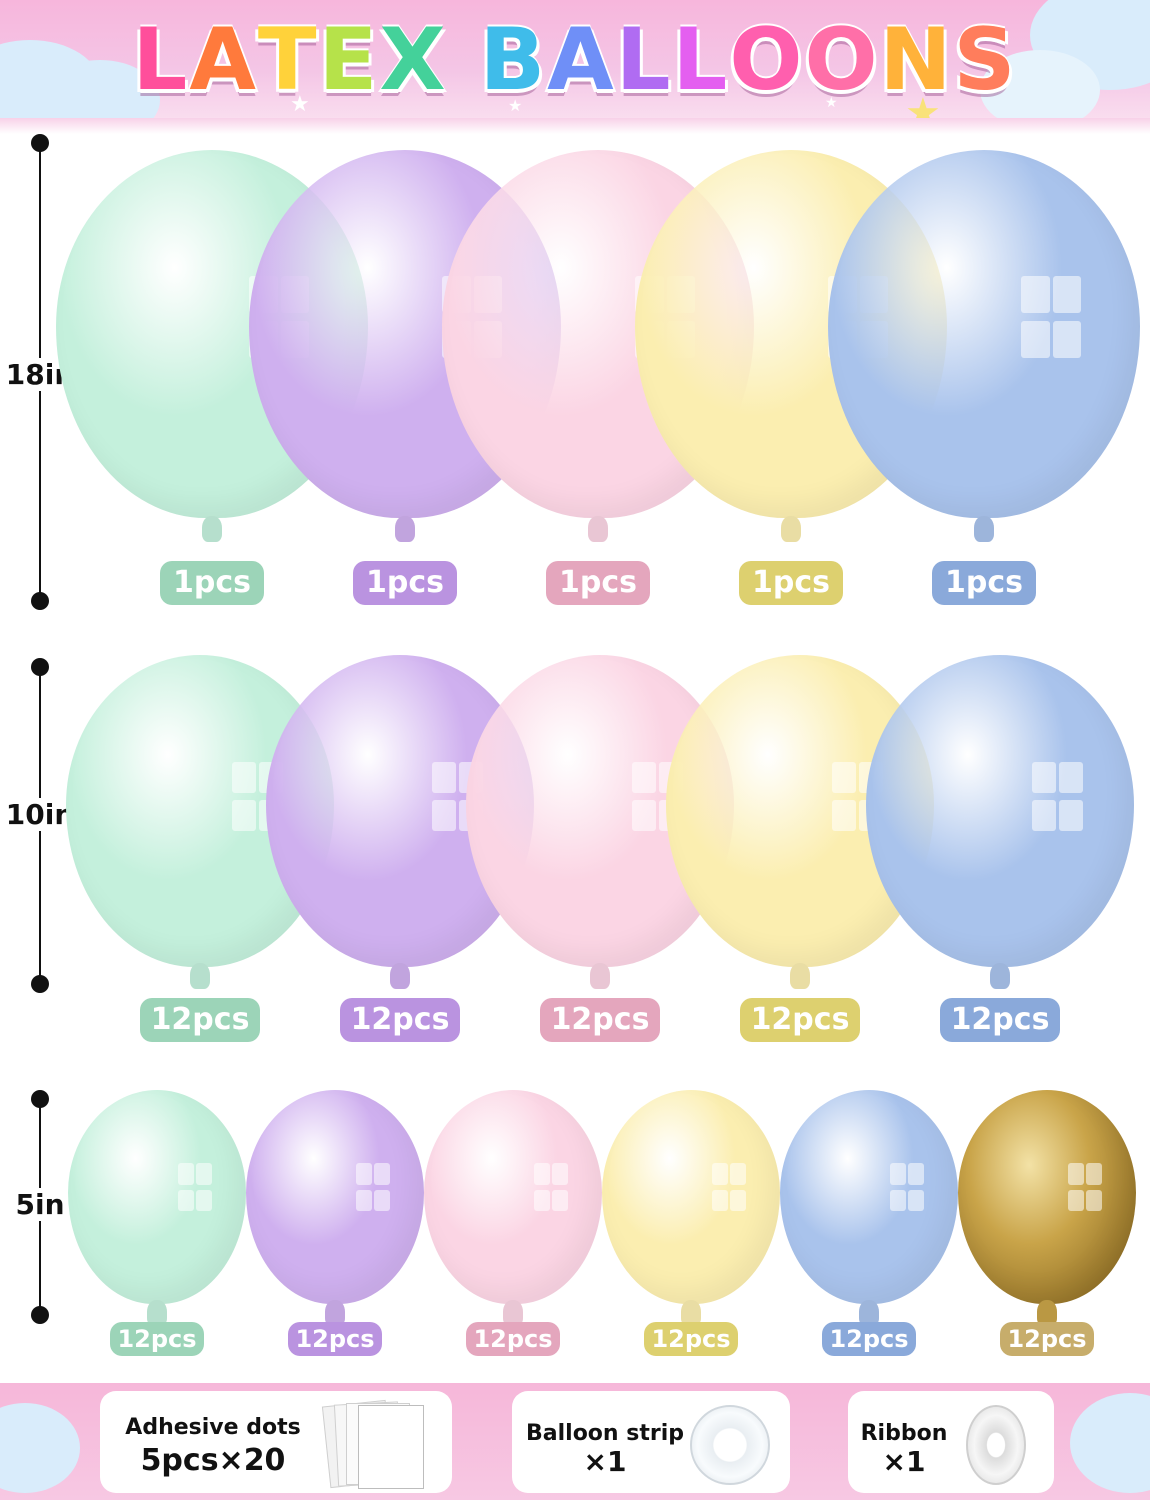 The height and width of the screenshot is (1500, 1150). Describe the element at coordinates (40, 1204) in the screenshot. I see `size-label-5in: 5in` at that location.